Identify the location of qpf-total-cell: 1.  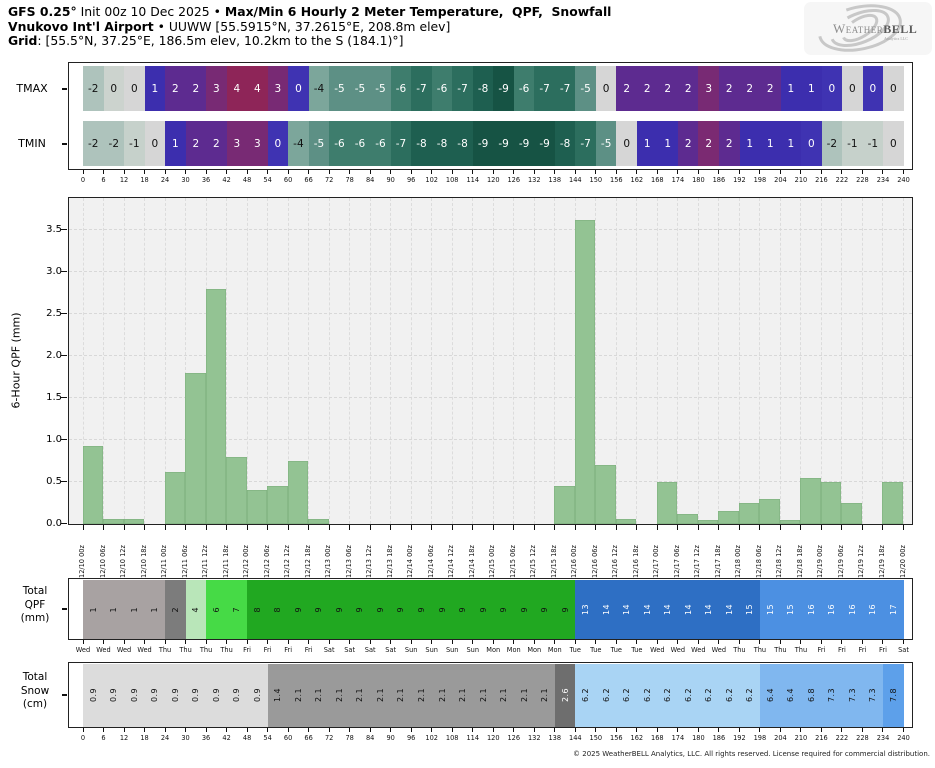
(155, 609).